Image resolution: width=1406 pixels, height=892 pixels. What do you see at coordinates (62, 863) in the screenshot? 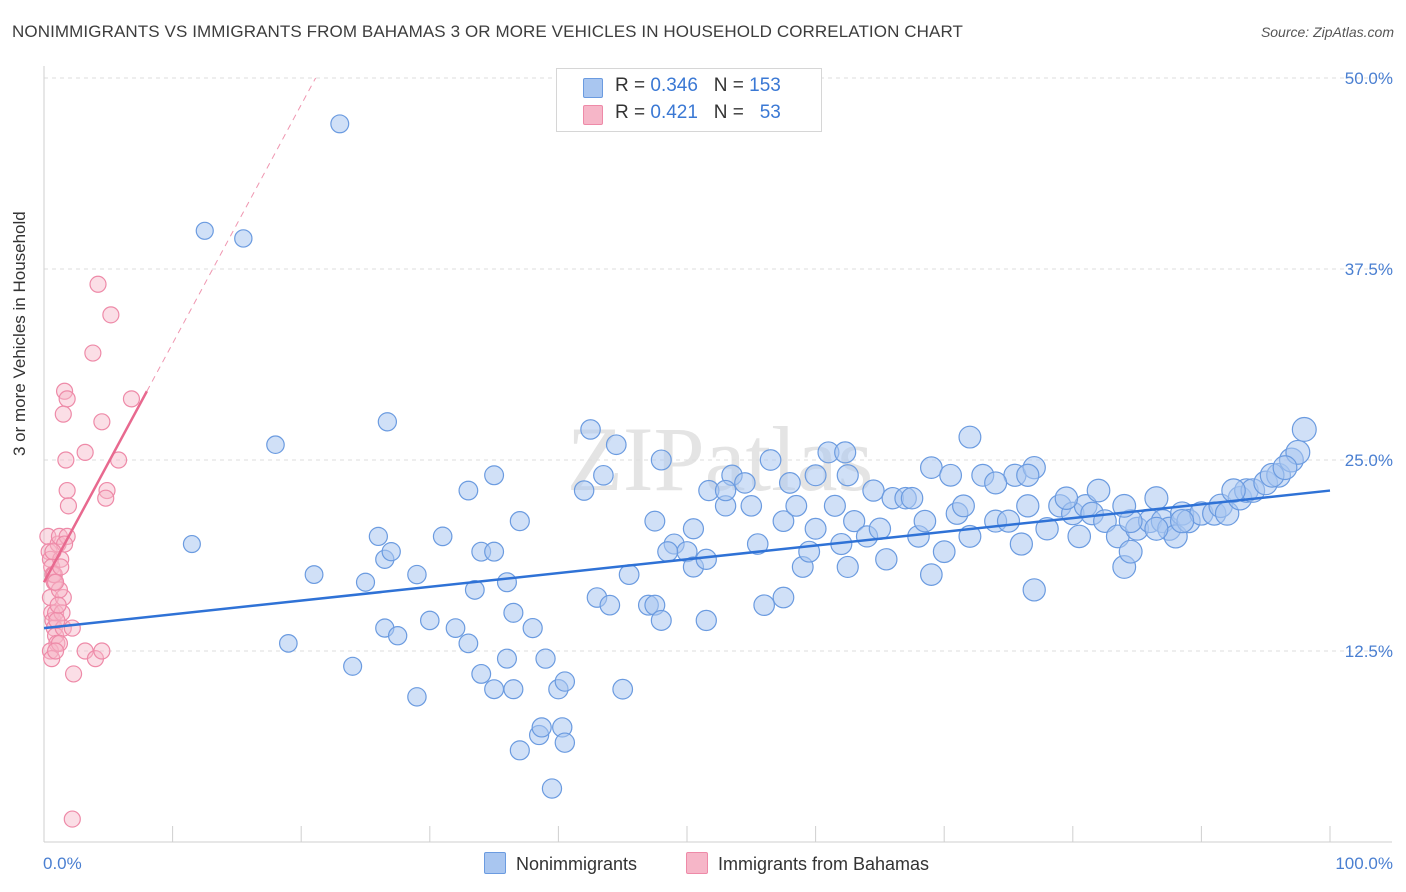
I see `x-tick-label: 0.0%` at bounding box center [62, 863].